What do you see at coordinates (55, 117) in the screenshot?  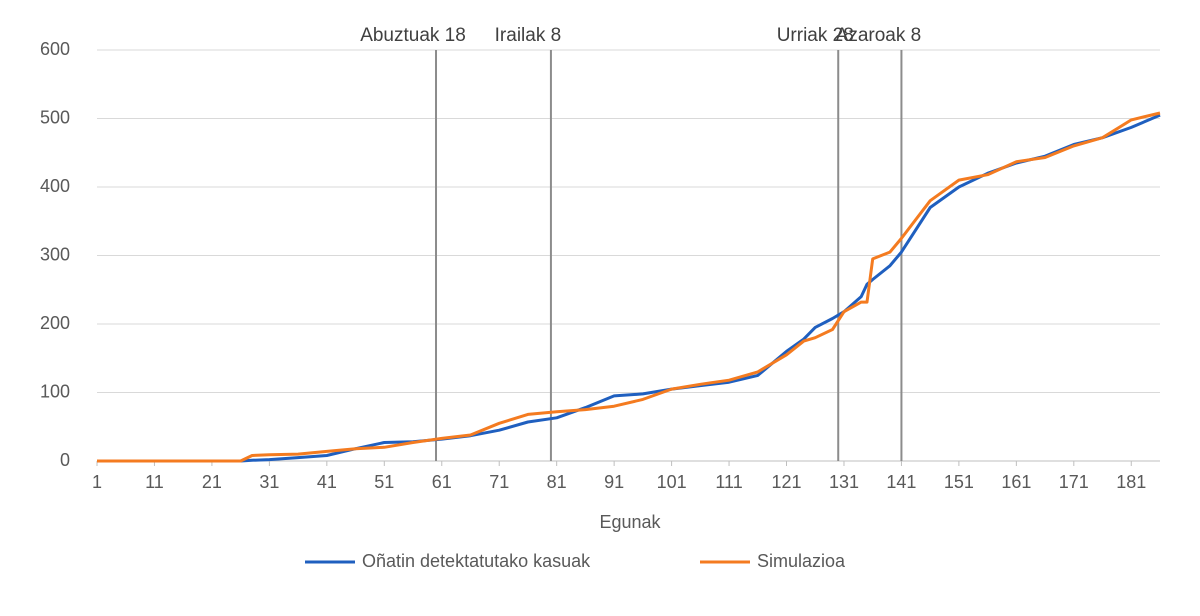 I see `y-tick-label: 500` at bounding box center [55, 117].